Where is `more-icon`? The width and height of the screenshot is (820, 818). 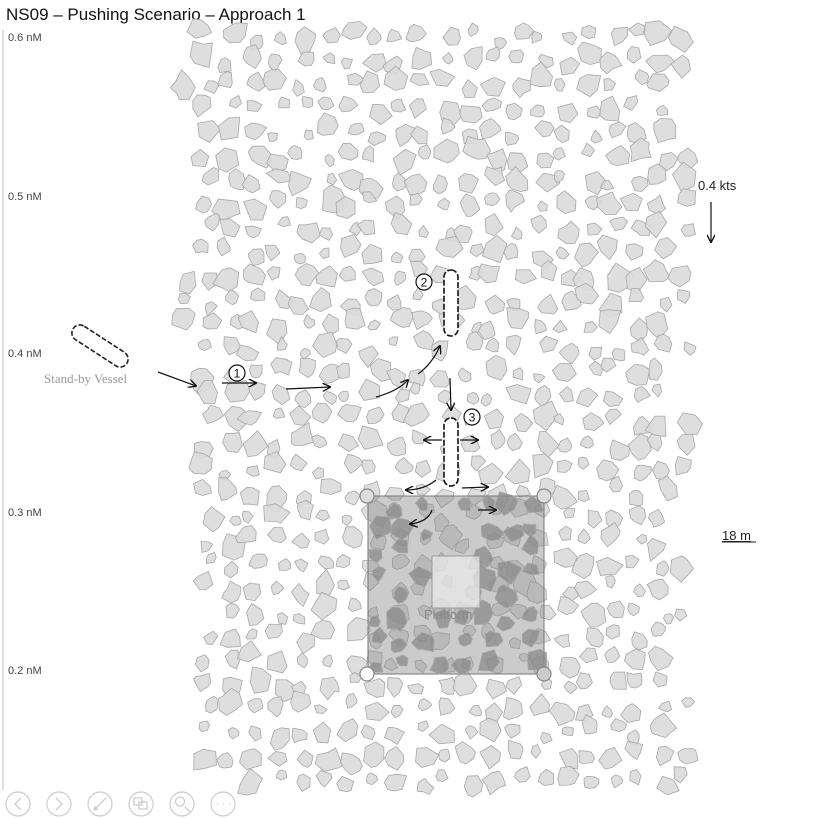 more-icon is located at coordinates (223, 804).